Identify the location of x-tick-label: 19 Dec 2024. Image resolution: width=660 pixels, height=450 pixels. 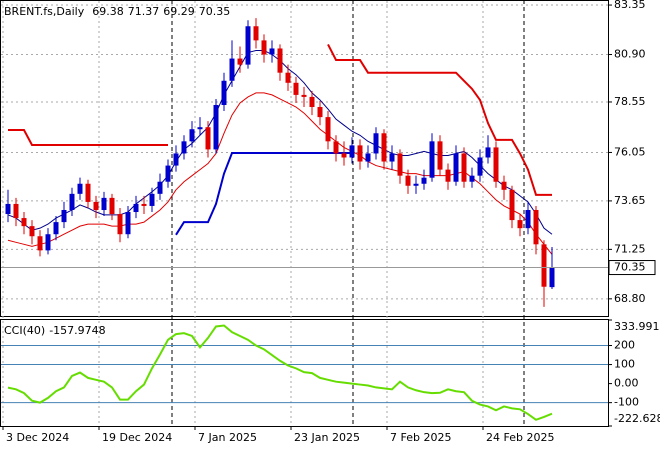
(137, 437).